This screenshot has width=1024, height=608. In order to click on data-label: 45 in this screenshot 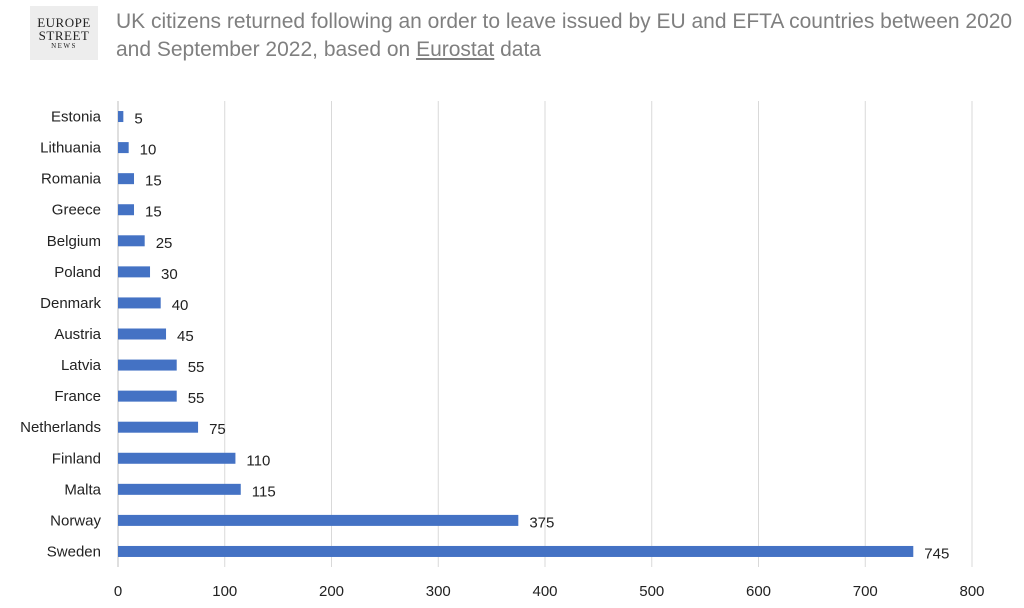, I will do `click(185, 336)`.